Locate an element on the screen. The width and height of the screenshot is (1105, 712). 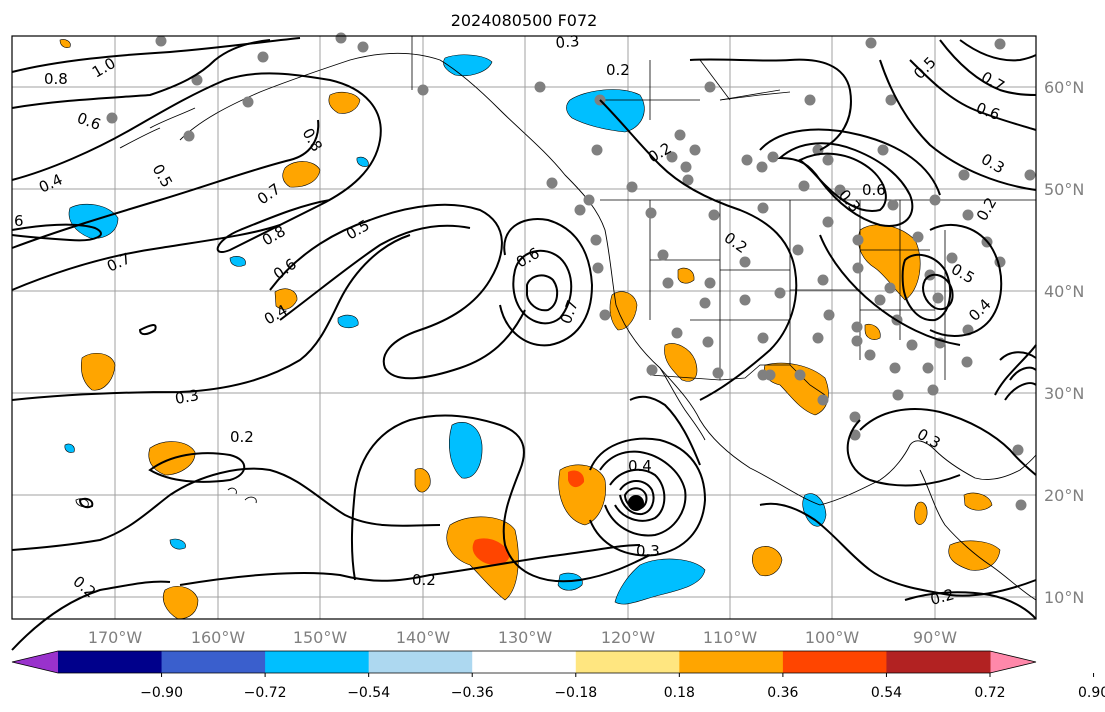
contour-label: 0.4 is located at coordinates (640, 466).